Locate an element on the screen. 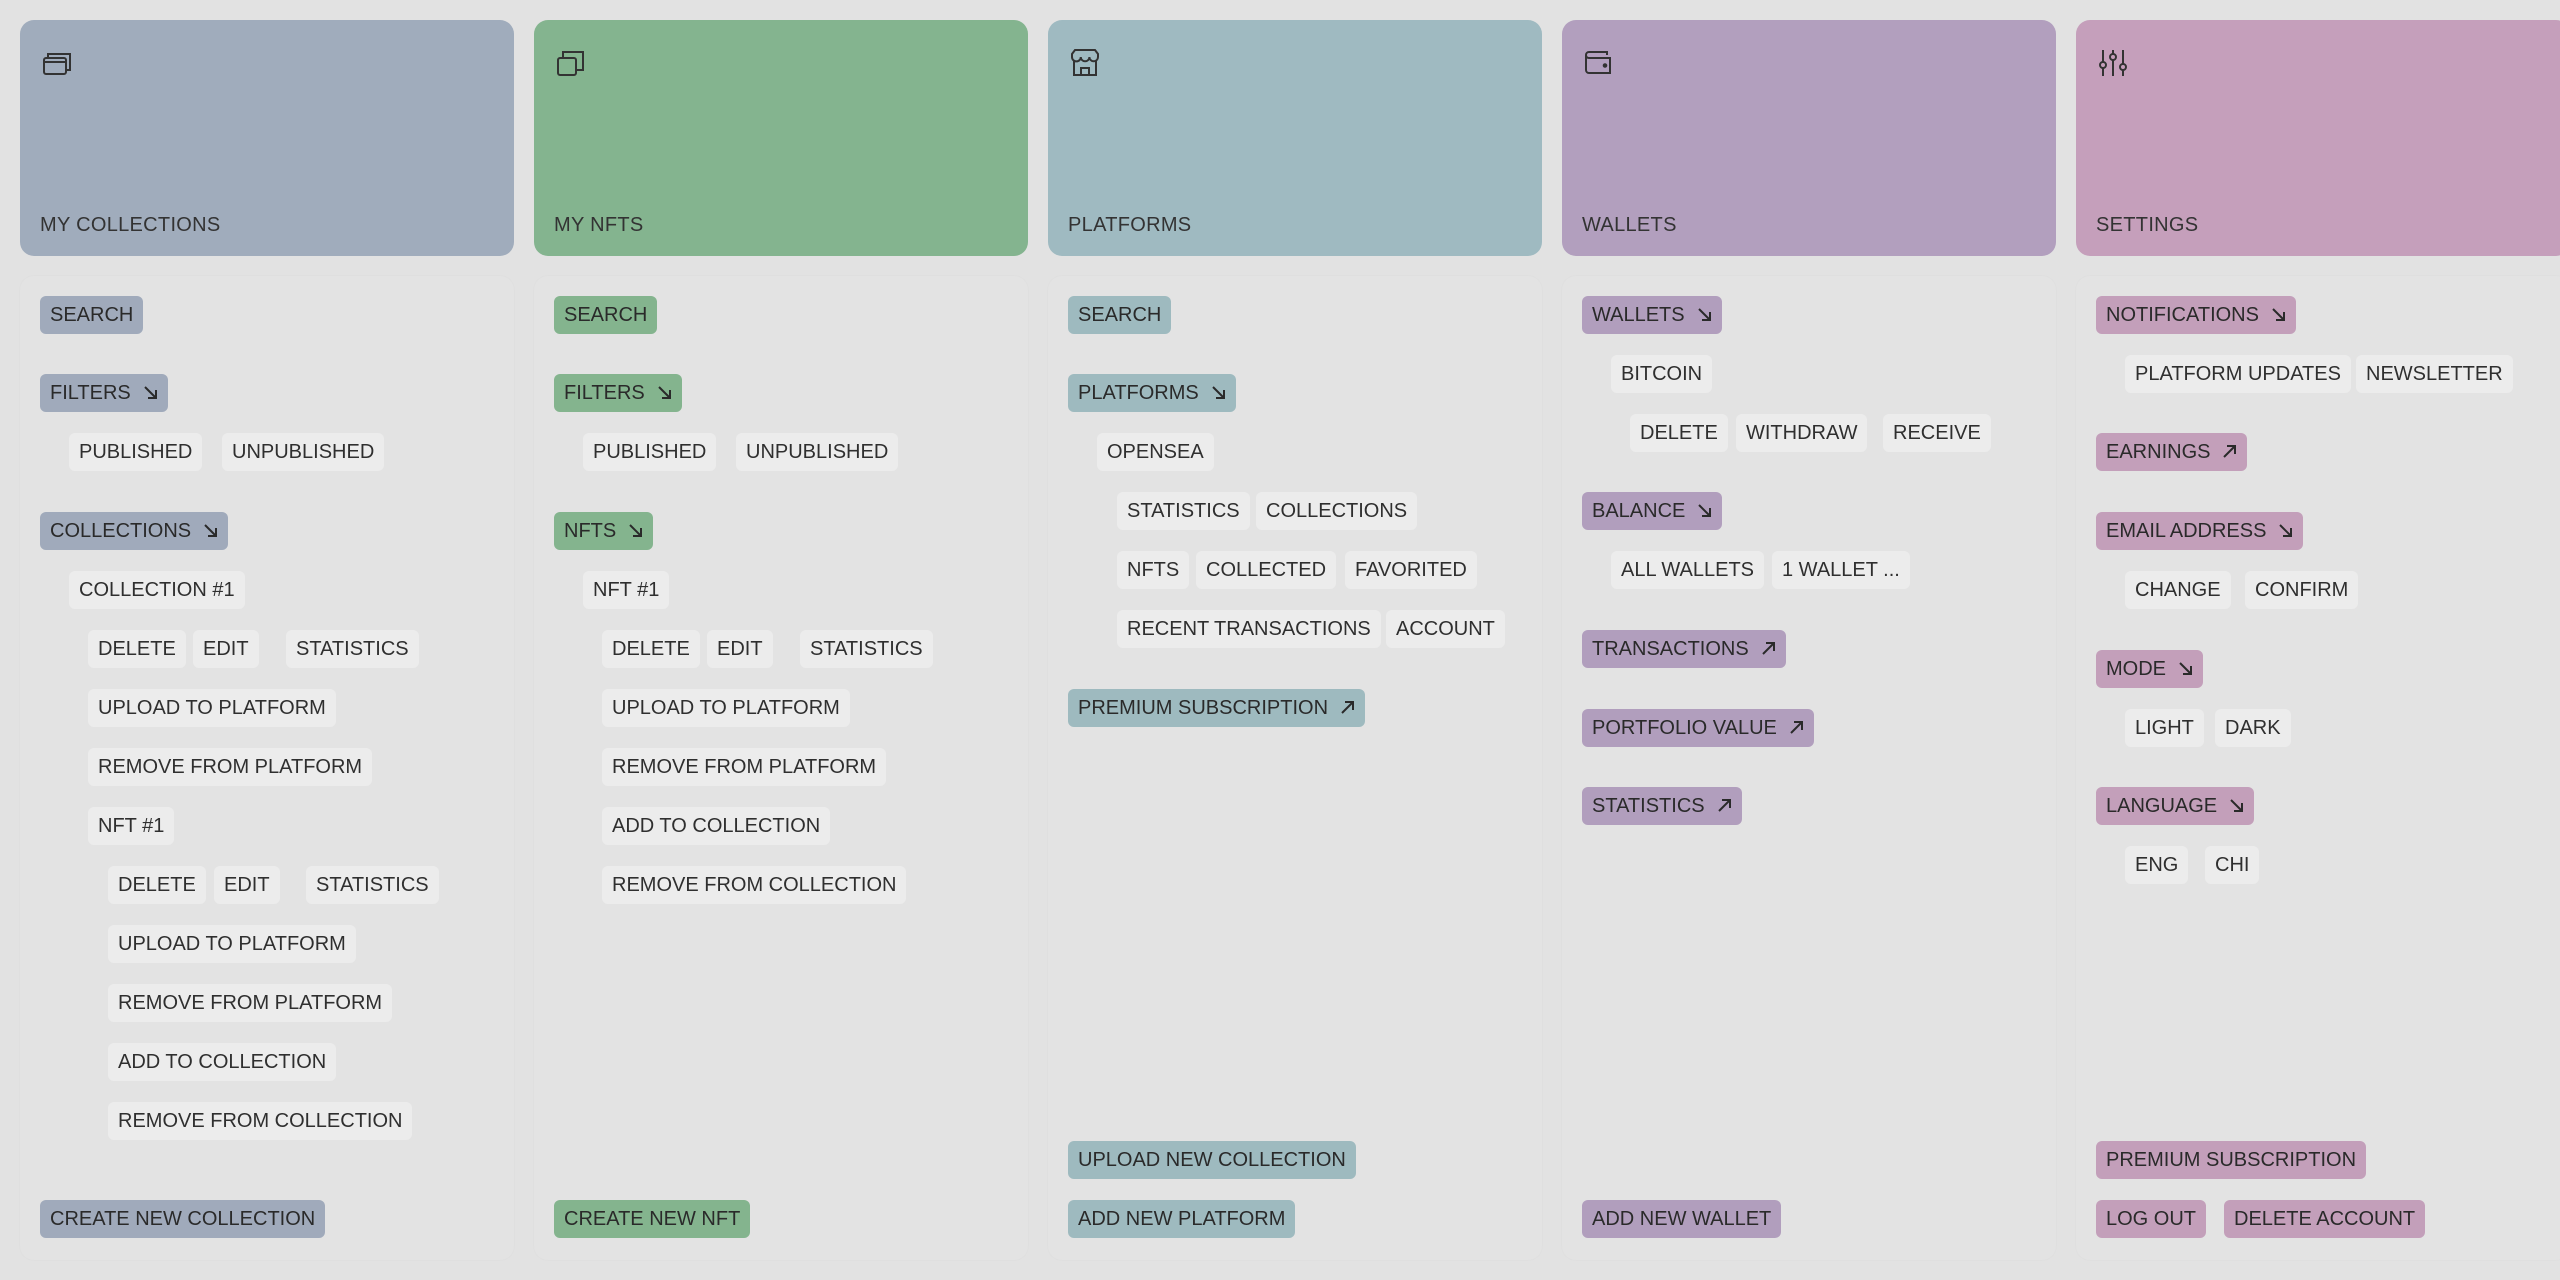  language-eng-button: ENG is located at coordinates (2157, 865).